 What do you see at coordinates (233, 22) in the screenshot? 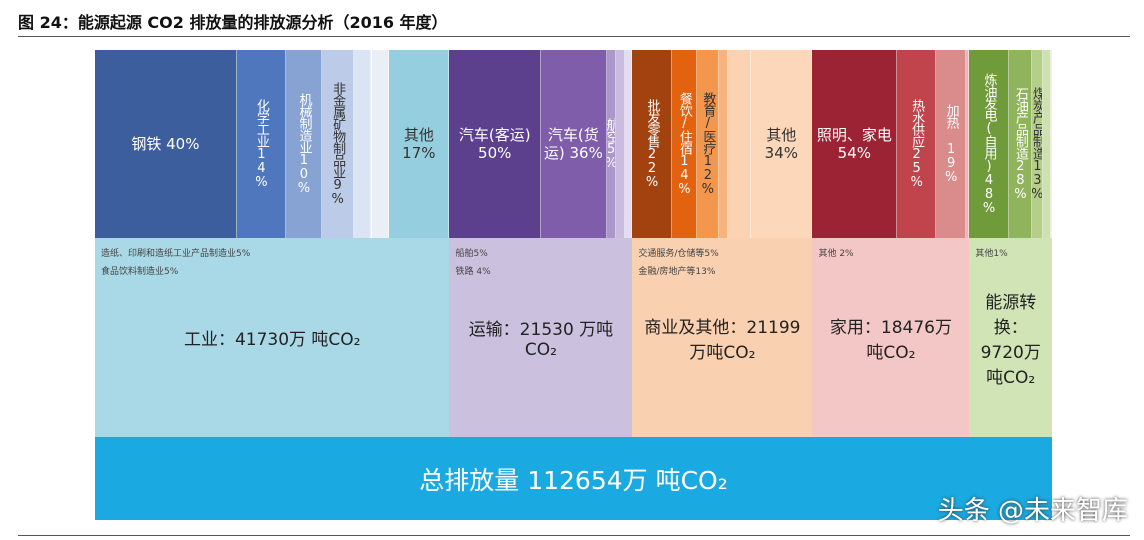
I see `title: 图 24：能源起源 CO2 排放量的排放源分析（2016 年度）` at bounding box center [233, 22].